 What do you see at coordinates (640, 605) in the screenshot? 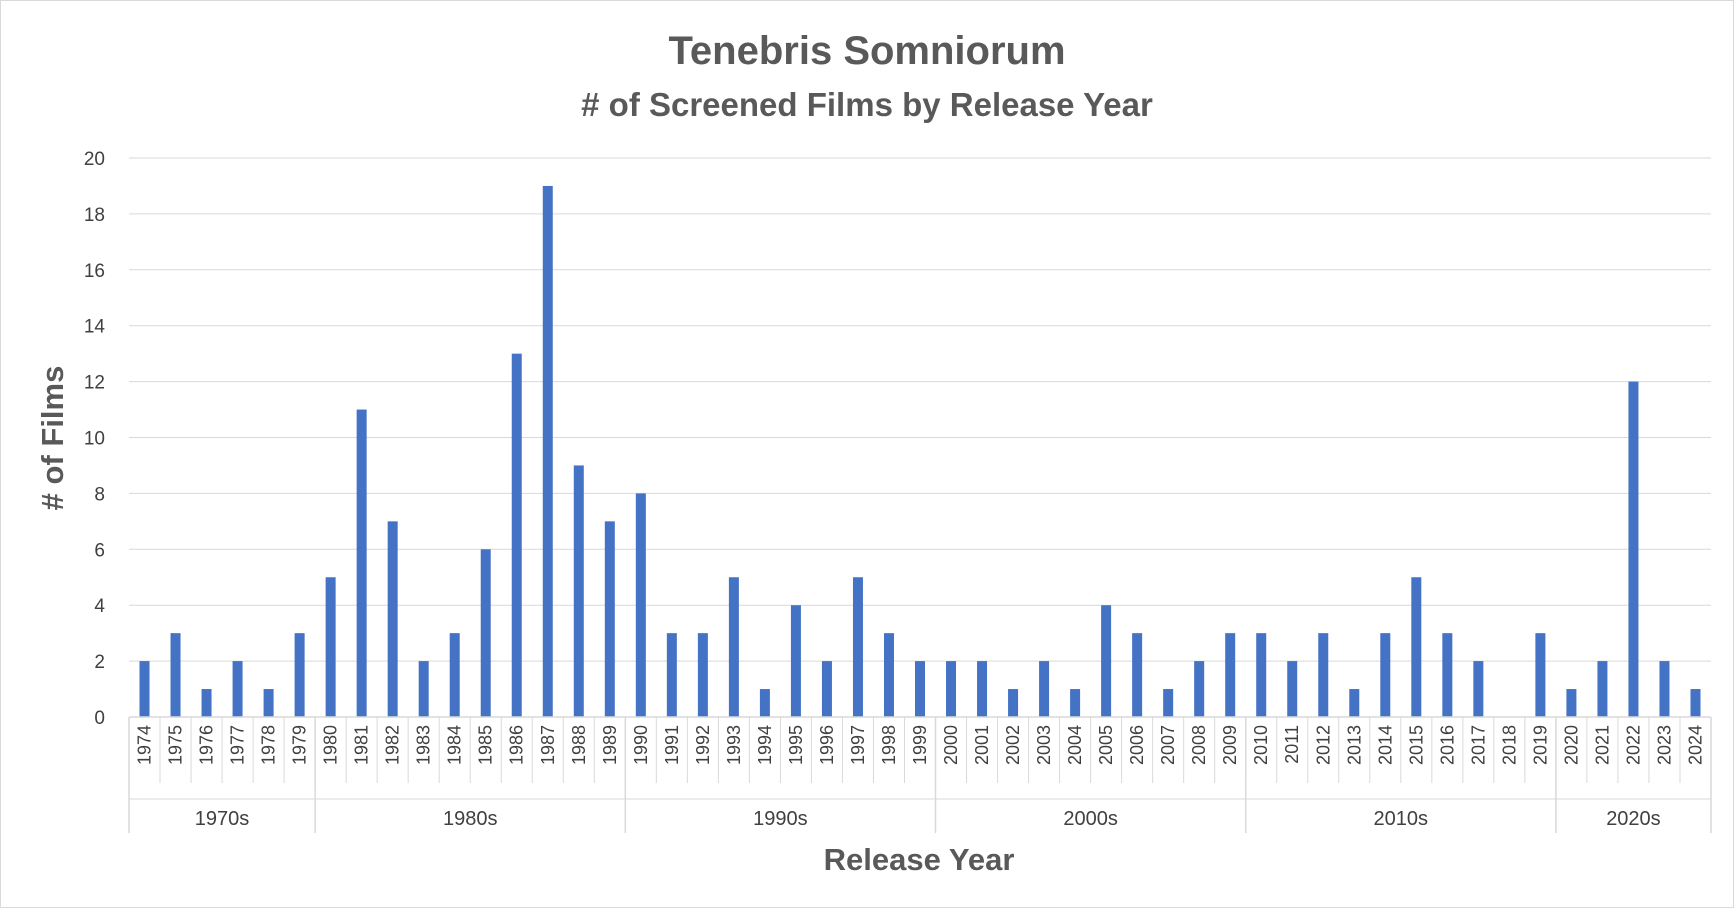
I see `bar-1990` at bounding box center [640, 605].